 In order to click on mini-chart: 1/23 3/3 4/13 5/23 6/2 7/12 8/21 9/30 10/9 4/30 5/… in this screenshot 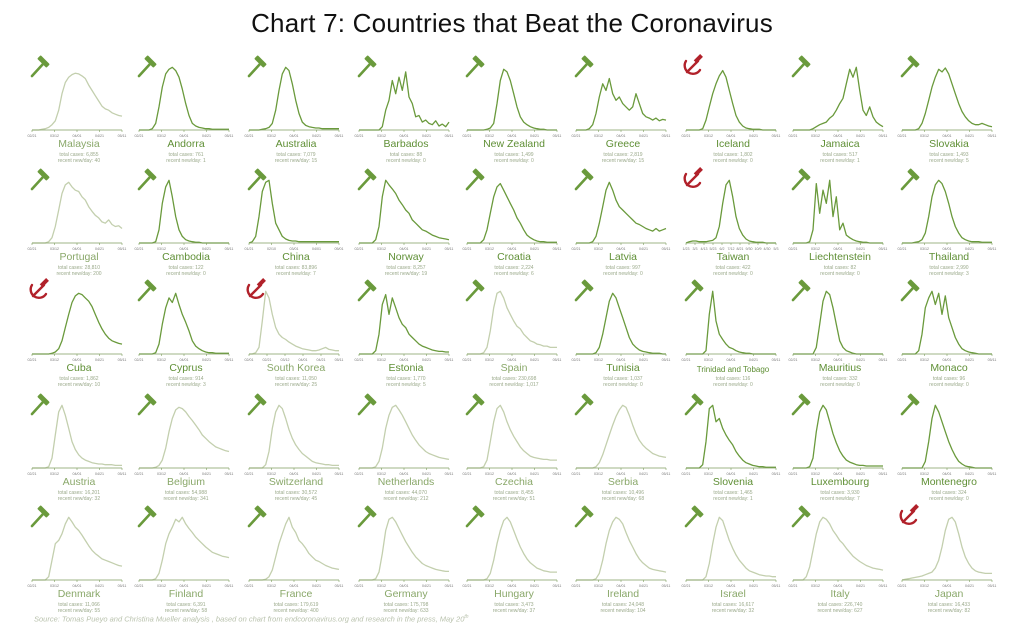, I will do `click(731, 209)`.